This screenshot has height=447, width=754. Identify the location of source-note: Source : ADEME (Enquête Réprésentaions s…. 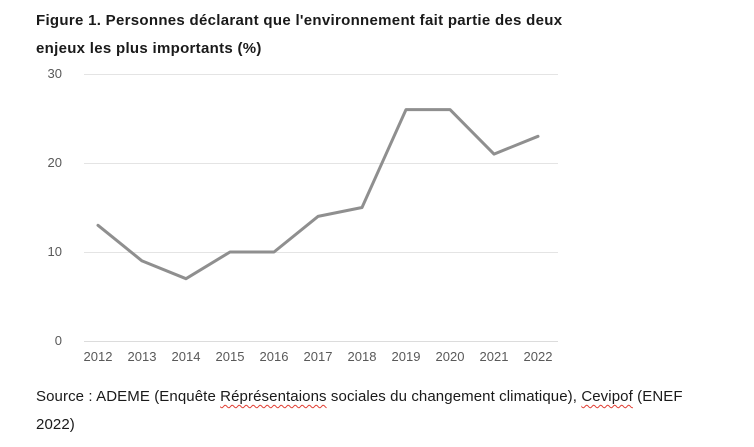
(391, 411).